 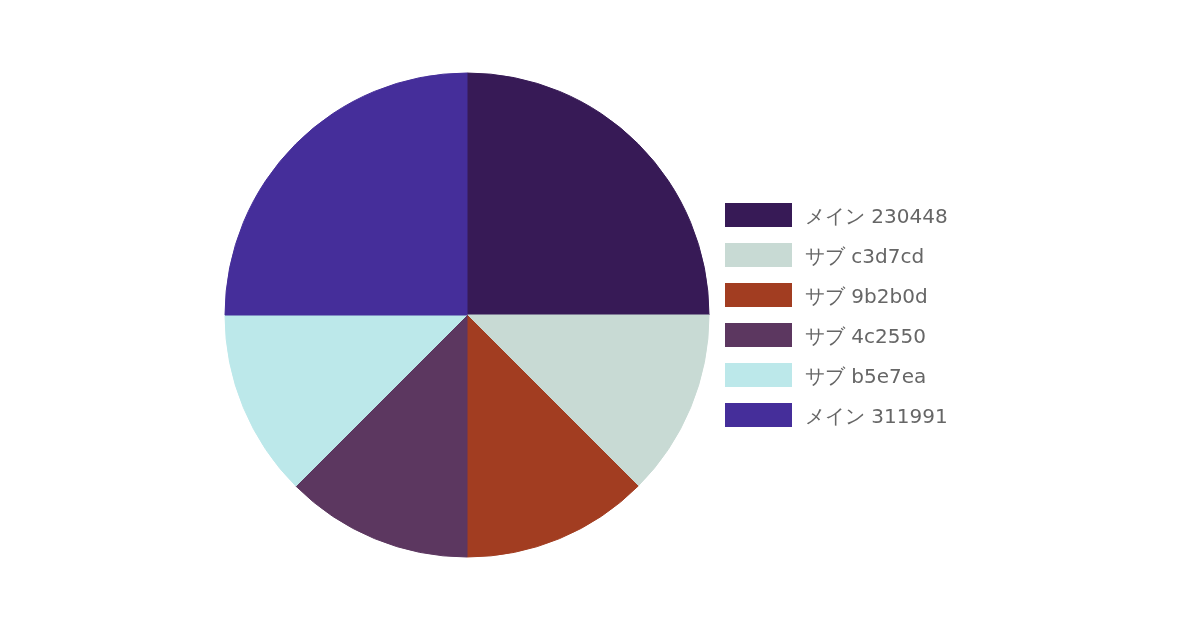 What do you see at coordinates (876, 416) in the screenshot?
I see `legend-label: メイン 311991` at bounding box center [876, 416].